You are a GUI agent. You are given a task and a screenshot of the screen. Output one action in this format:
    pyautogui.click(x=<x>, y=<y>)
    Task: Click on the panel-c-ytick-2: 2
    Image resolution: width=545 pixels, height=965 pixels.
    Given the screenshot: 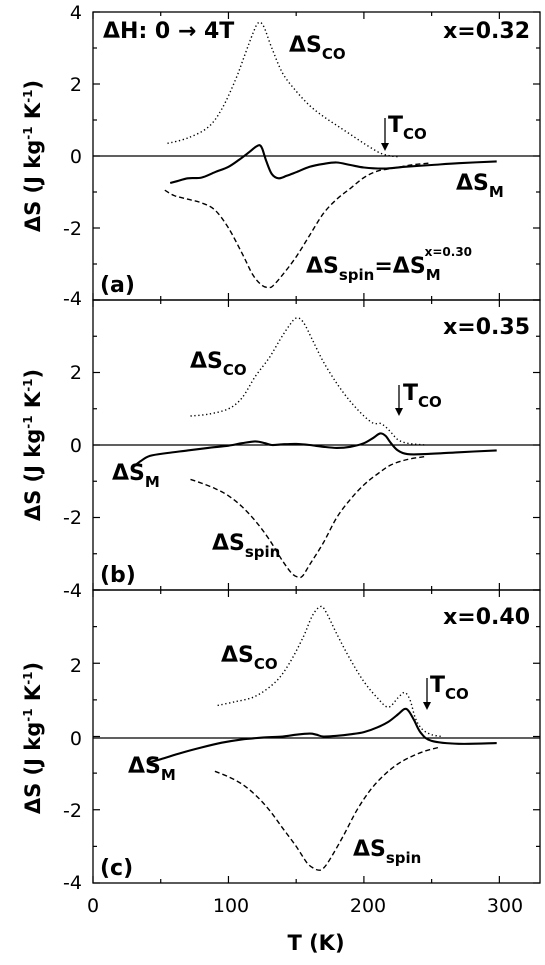 What is the action you would take?
    pyautogui.click(x=76, y=666)
    